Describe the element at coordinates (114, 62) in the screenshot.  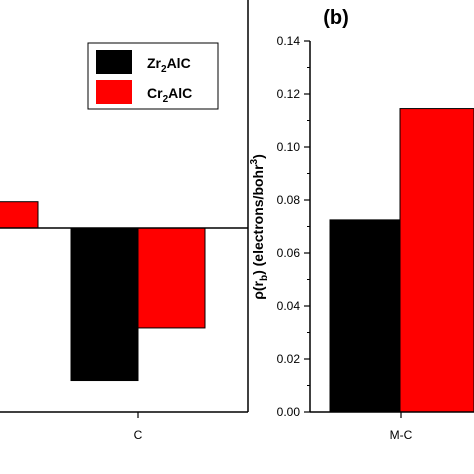
I see `legend-swatch-zr2alc` at that location.